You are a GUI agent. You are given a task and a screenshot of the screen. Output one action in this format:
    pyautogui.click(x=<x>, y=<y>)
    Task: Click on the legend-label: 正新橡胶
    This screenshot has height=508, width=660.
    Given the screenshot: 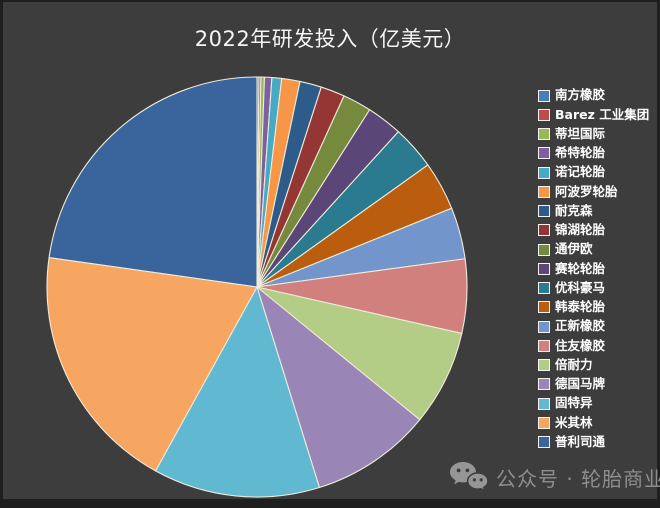 What is the action you would take?
    pyautogui.click(x=580, y=326)
    